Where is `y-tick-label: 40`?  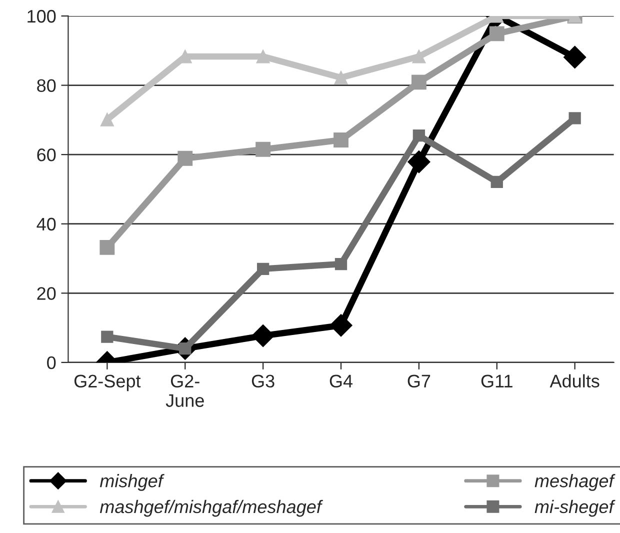 y-tick-label: 40 is located at coordinates (46, 224).